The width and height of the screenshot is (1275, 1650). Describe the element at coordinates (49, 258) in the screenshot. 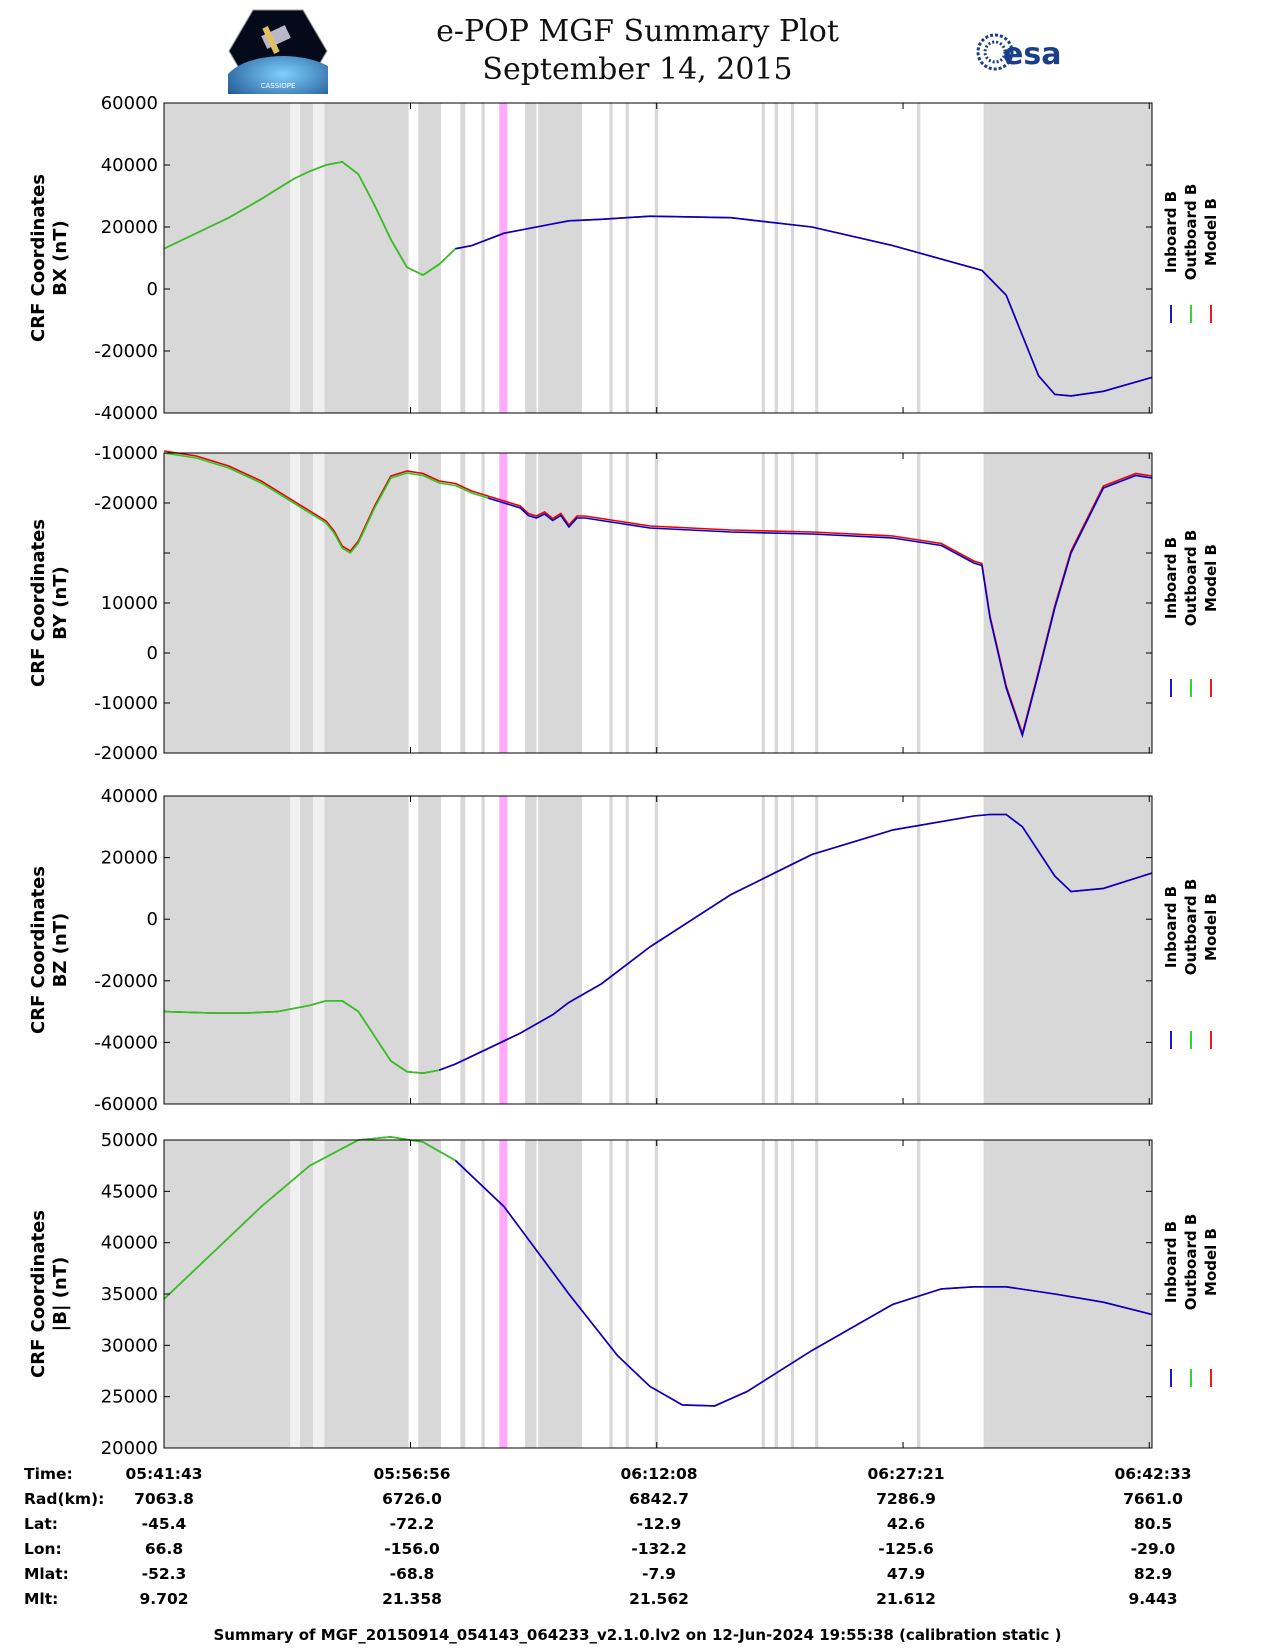

I see `ylabel-bx: CRF CoordinatesBX (nT)` at that location.